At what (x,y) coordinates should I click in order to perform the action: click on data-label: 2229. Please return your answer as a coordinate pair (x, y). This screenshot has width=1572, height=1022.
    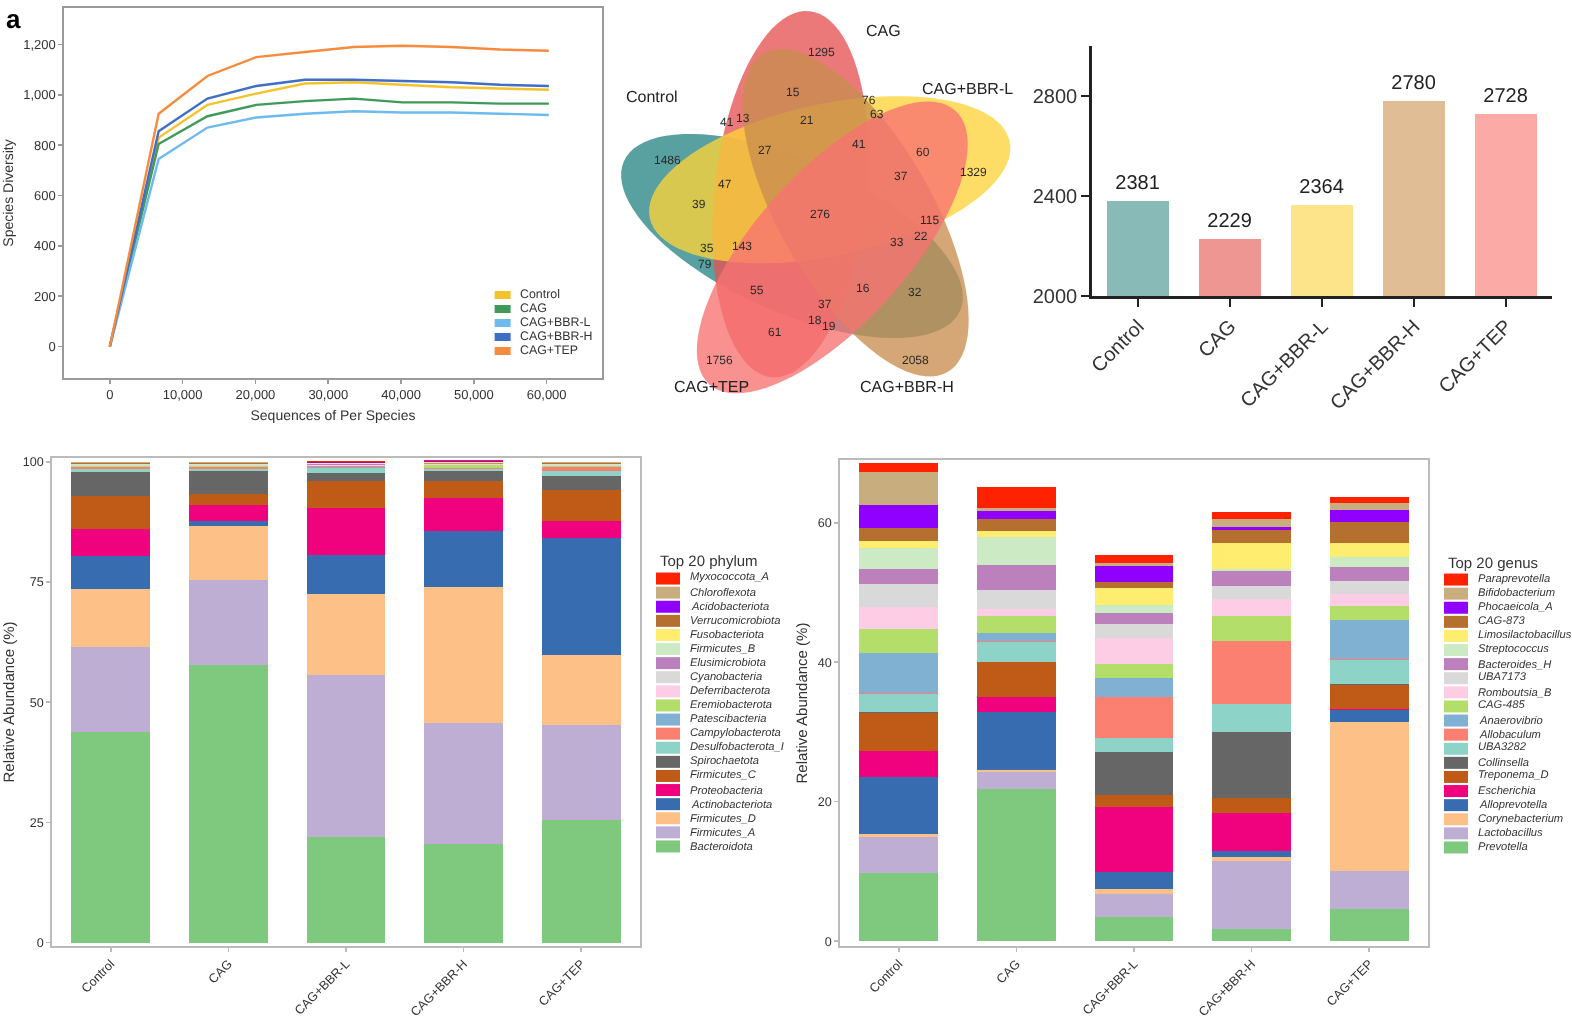
    Looking at the image, I should click on (1230, 221).